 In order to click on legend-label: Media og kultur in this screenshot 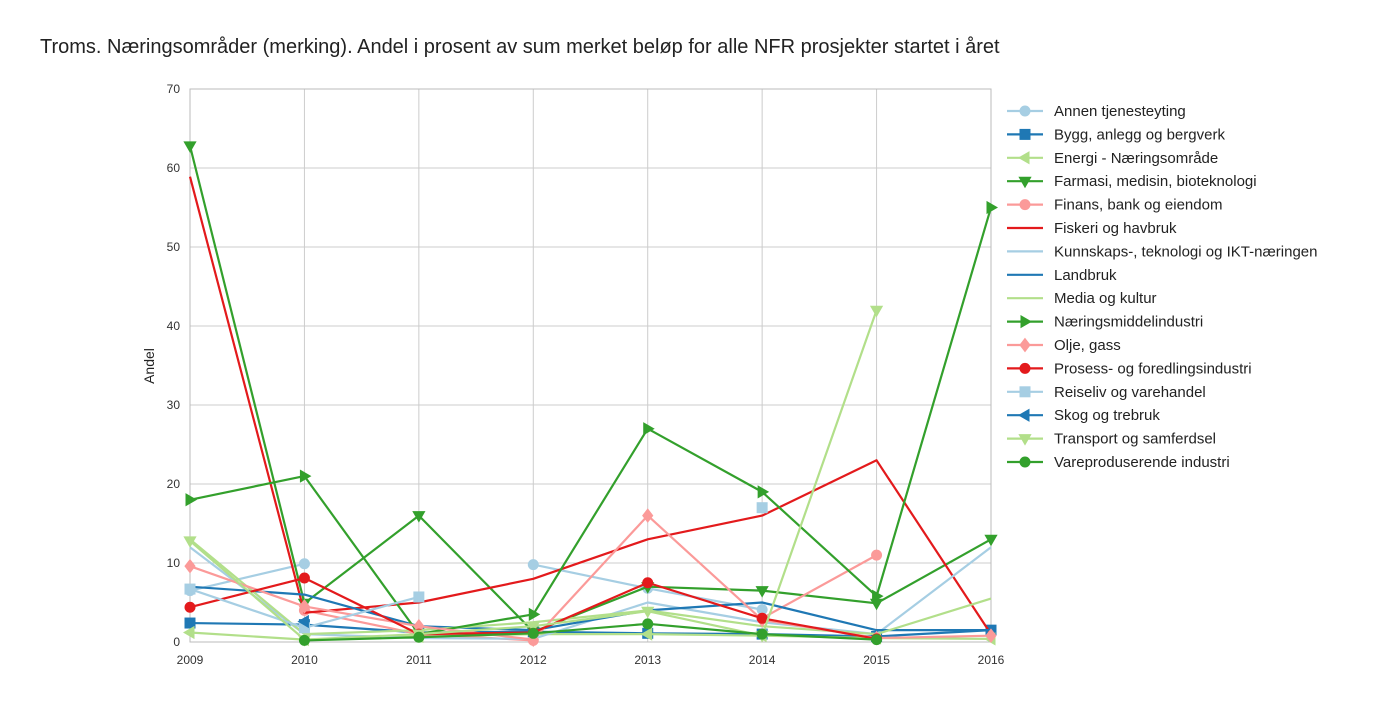, I will do `click(1105, 298)`.